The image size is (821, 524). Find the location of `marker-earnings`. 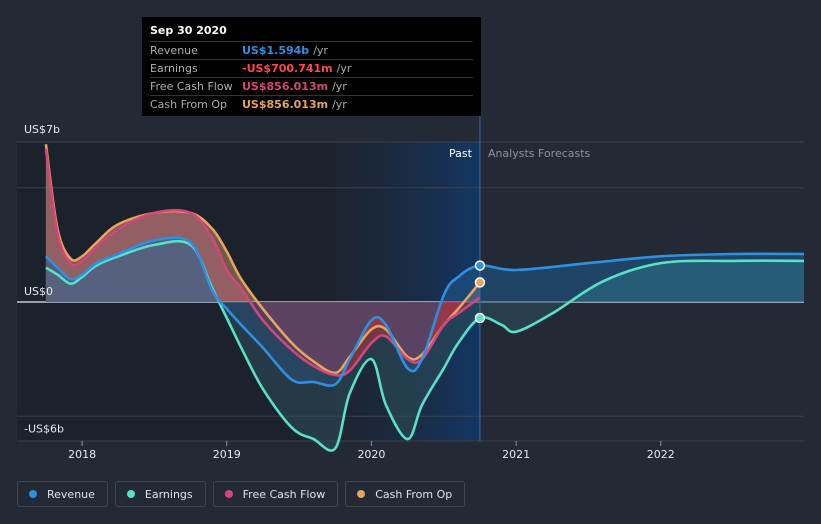

marker-earnings is located at coordinates (480, 318).